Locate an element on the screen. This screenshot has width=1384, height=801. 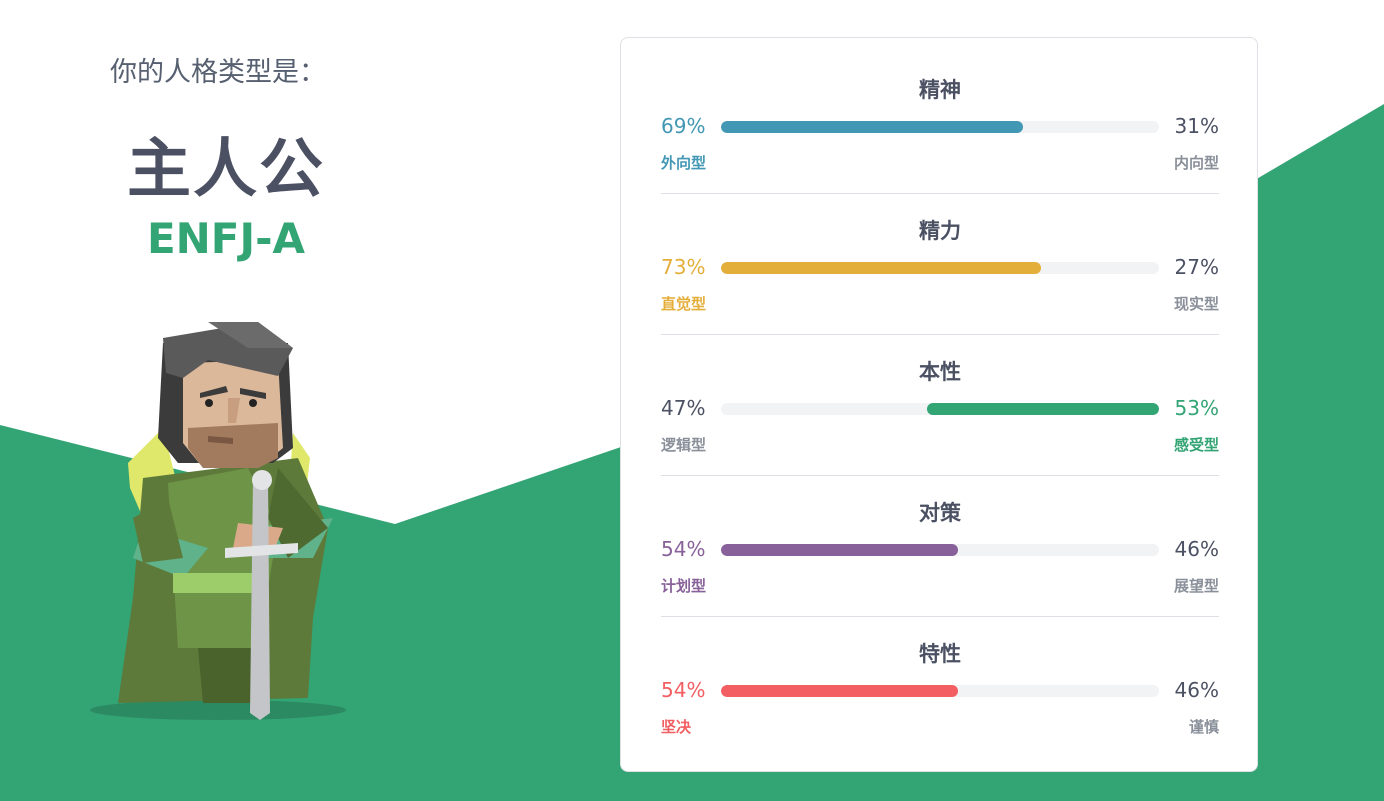
trait-title: 本性 is located at coordinates (940, 372).